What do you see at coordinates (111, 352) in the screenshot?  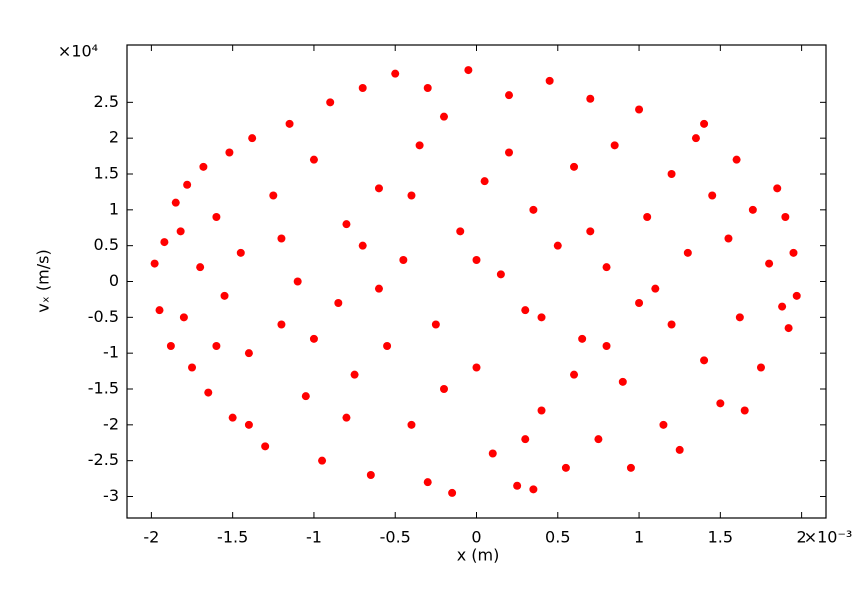 I see `y-tick-label: -1` at bounding box center [111, 352].